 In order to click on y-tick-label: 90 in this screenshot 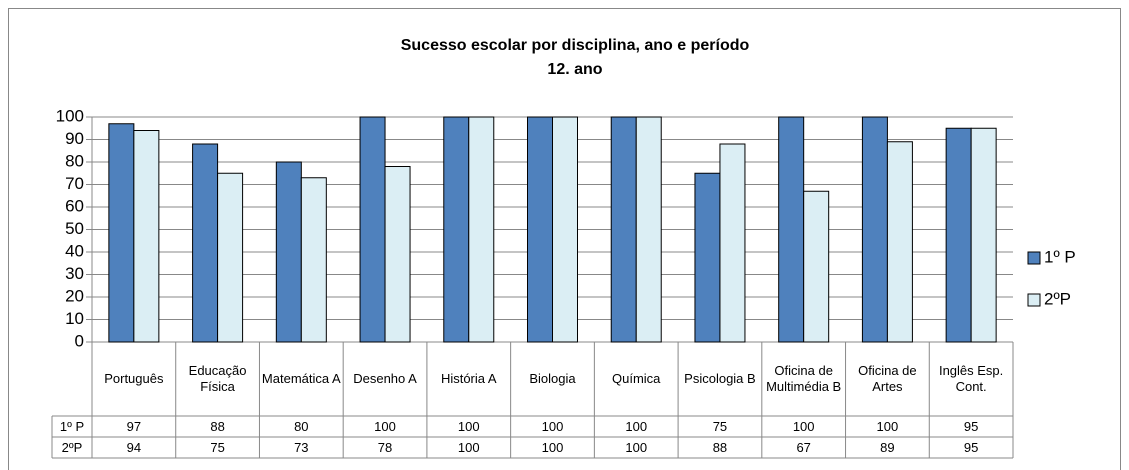, I will do `click(74, 138)`.